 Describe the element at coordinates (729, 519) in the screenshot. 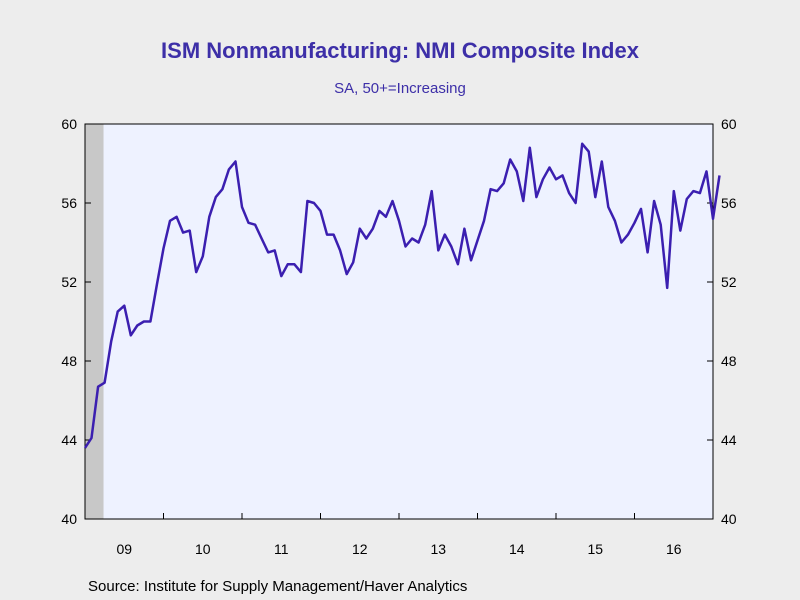

I see `y-tick-label-right: 40` at that location.